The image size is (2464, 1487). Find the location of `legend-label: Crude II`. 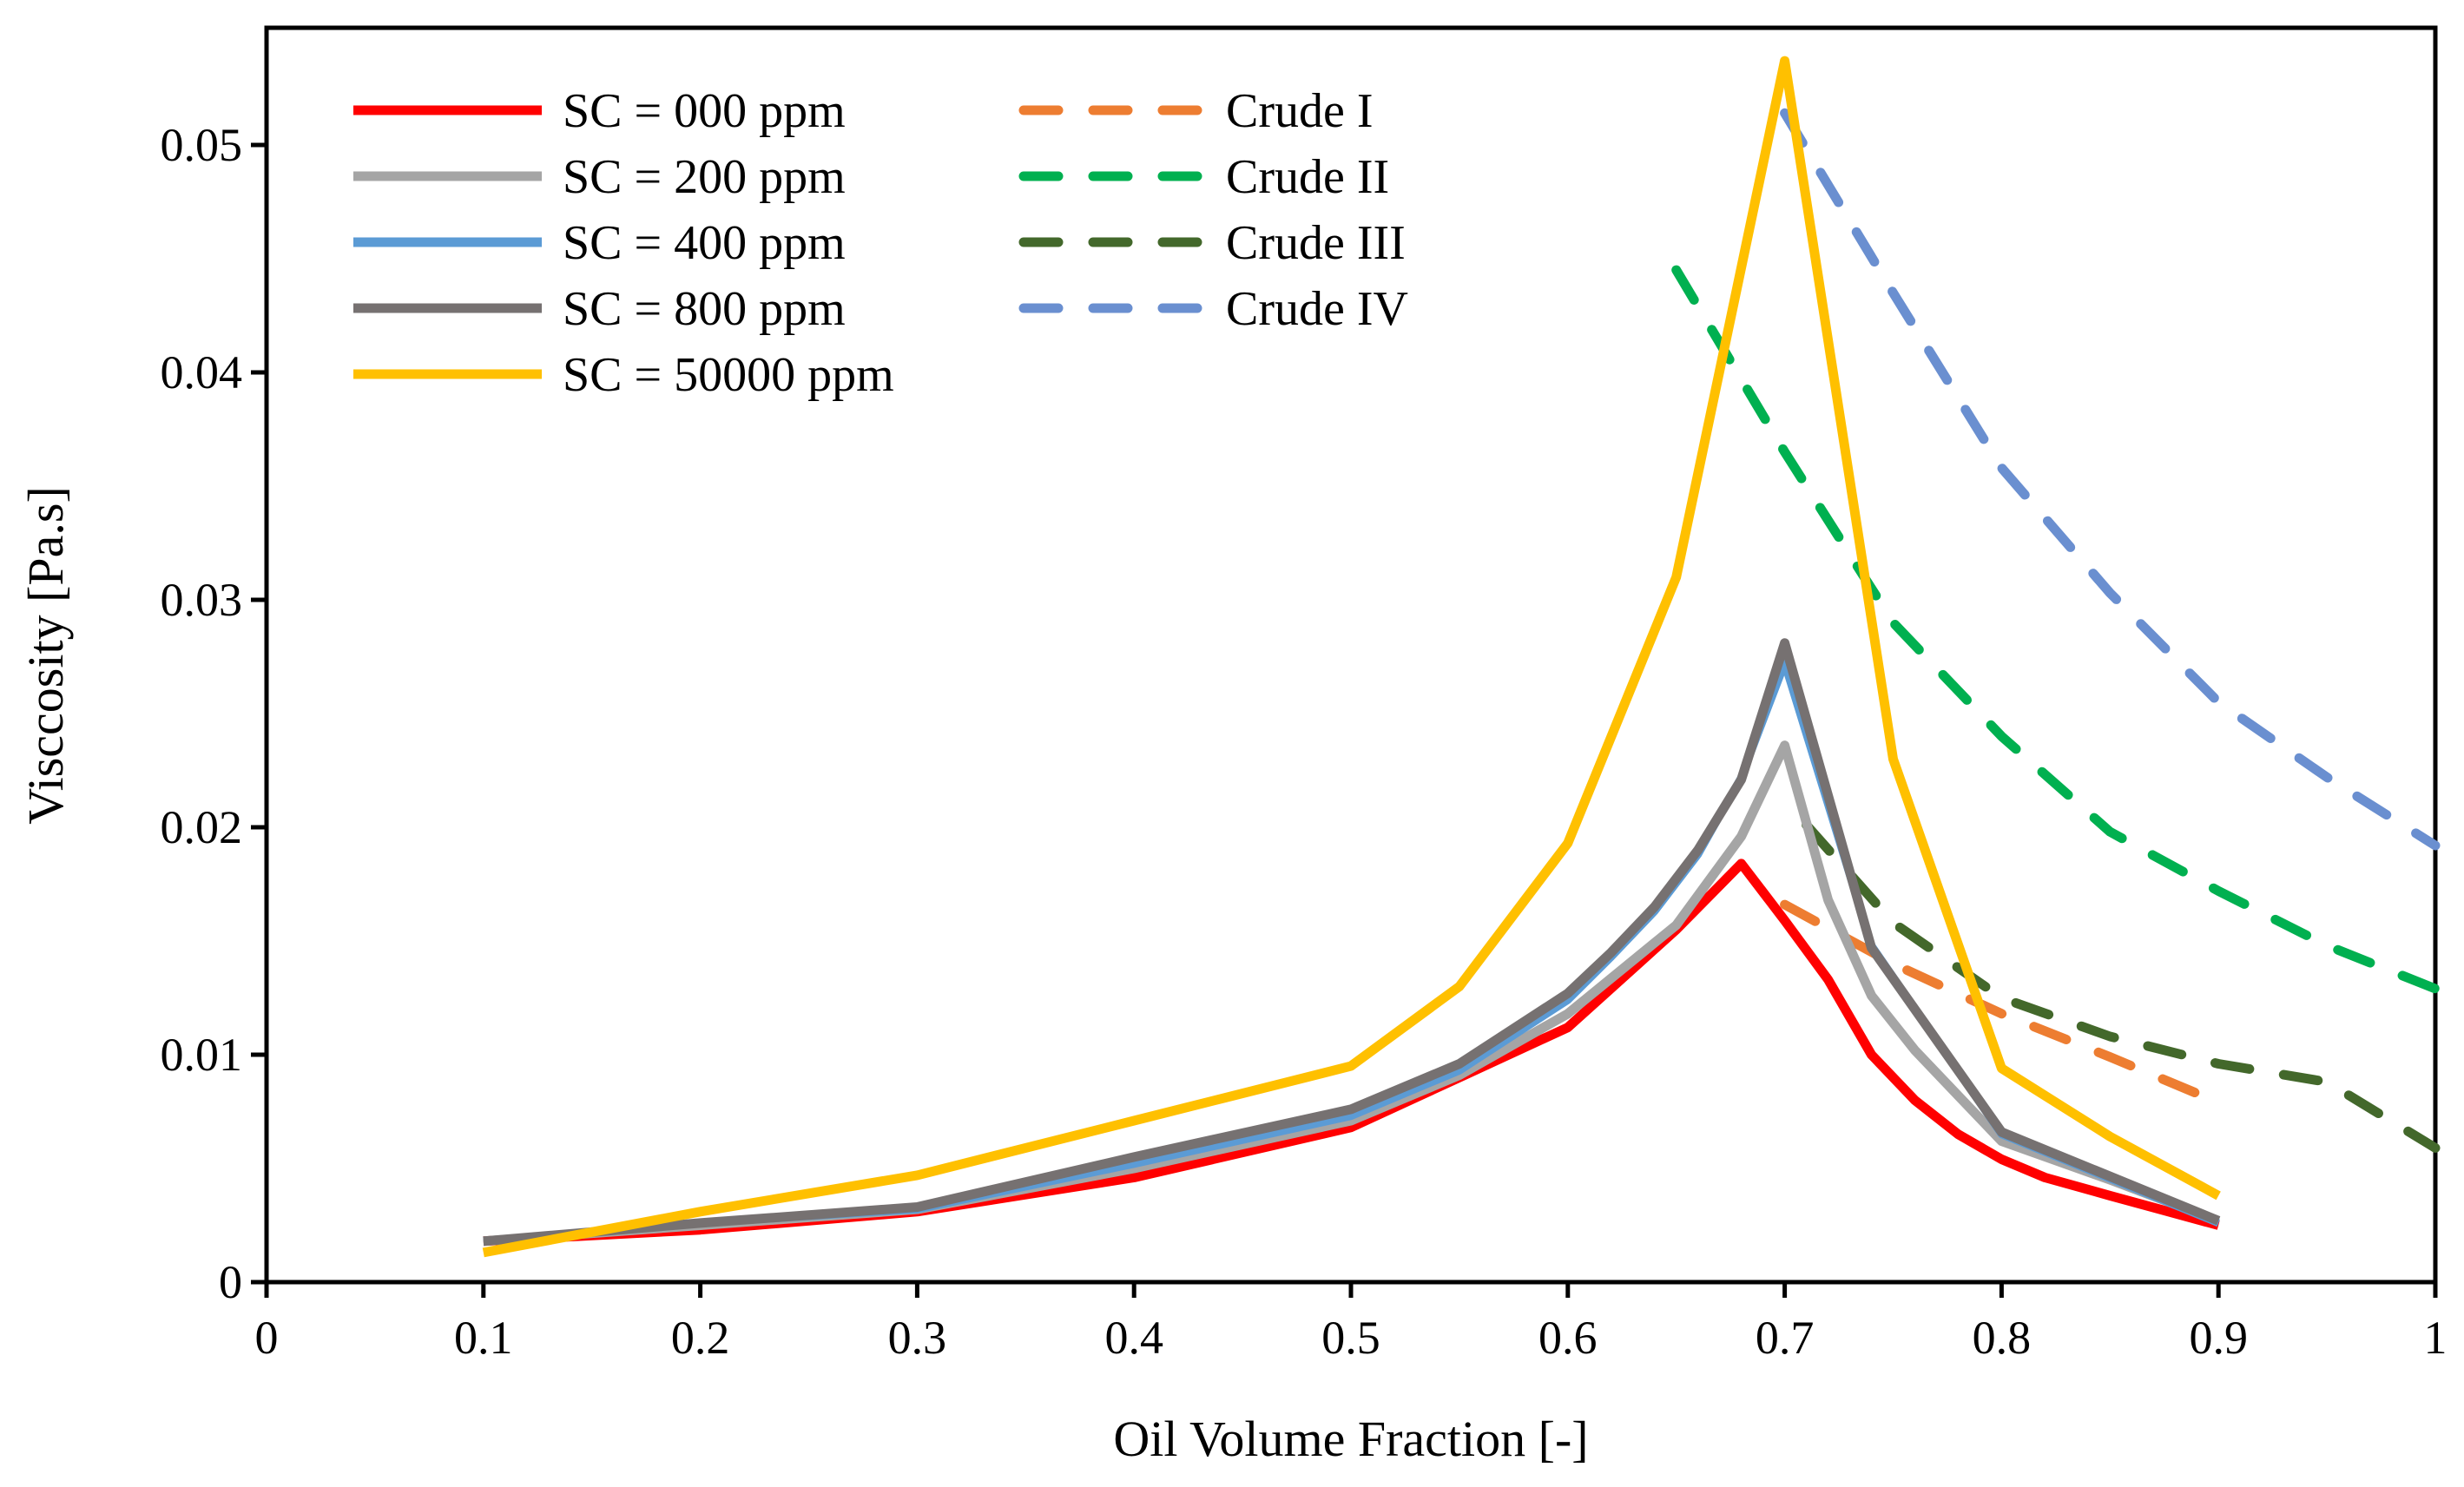

legend-label: Crude II is located at coordinates (1307, 177).